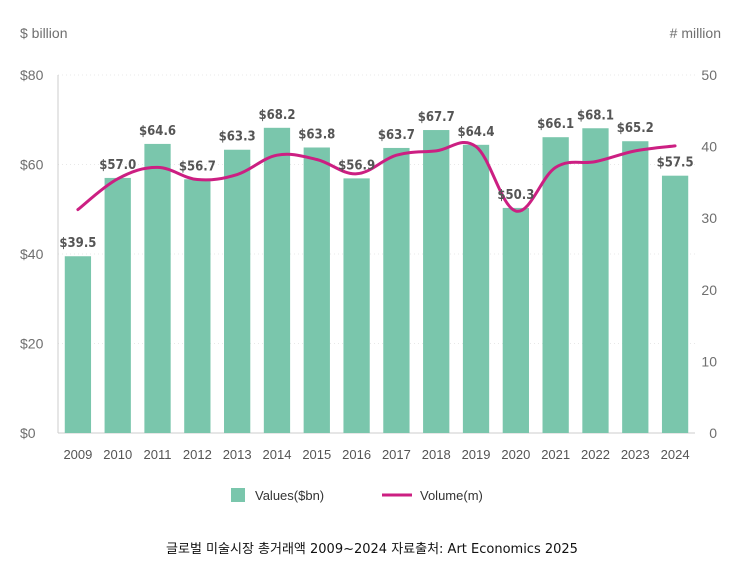 Image resolution: width=745 pixels, height=575 pixels. I want to click on left-axis-tick-label: $20, so click(32, 344).